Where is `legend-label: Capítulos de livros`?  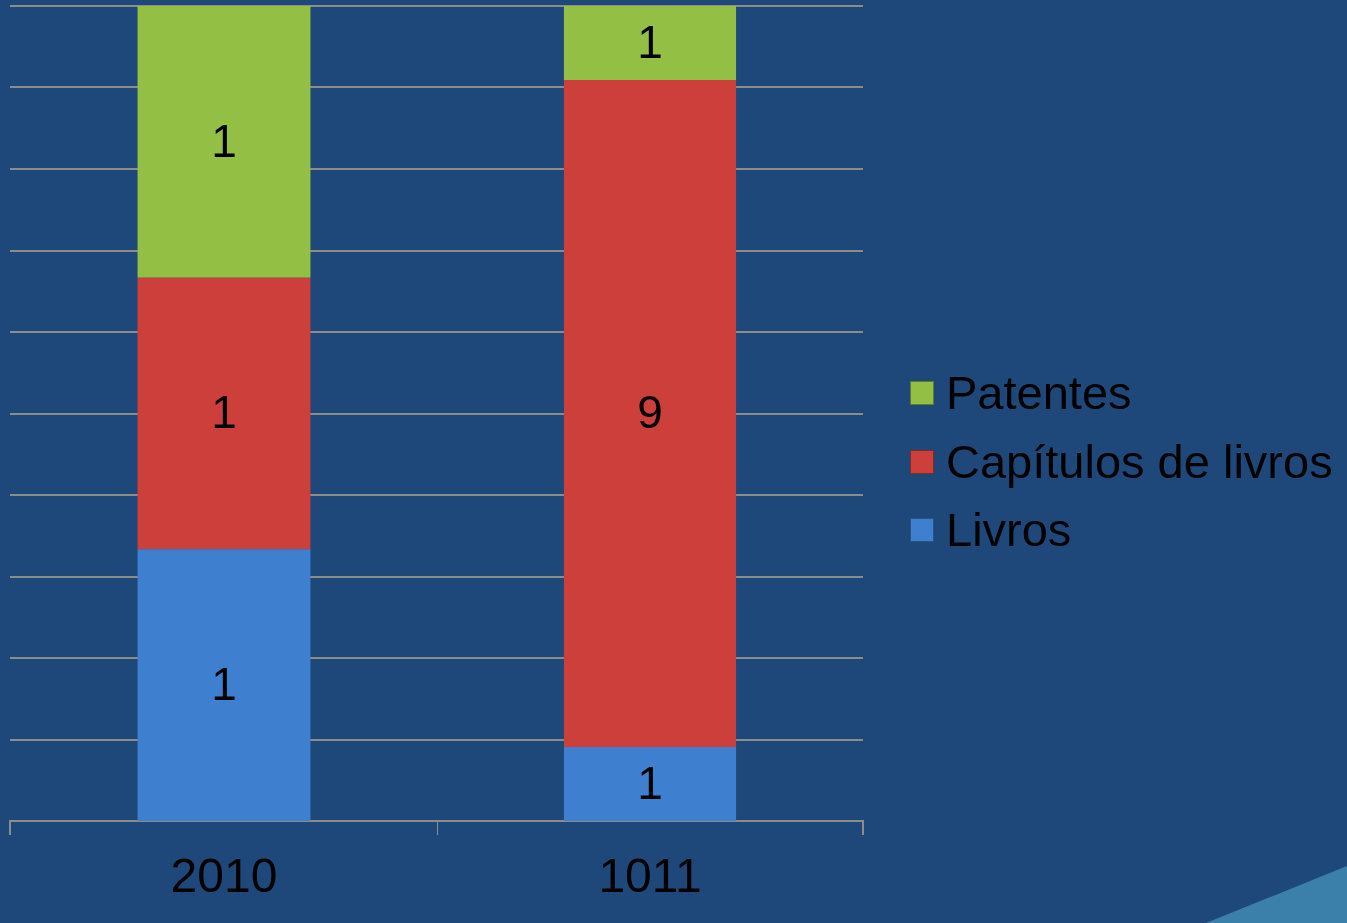 legend-label: Capítulos de livros is located at coordinates (1139, 461).